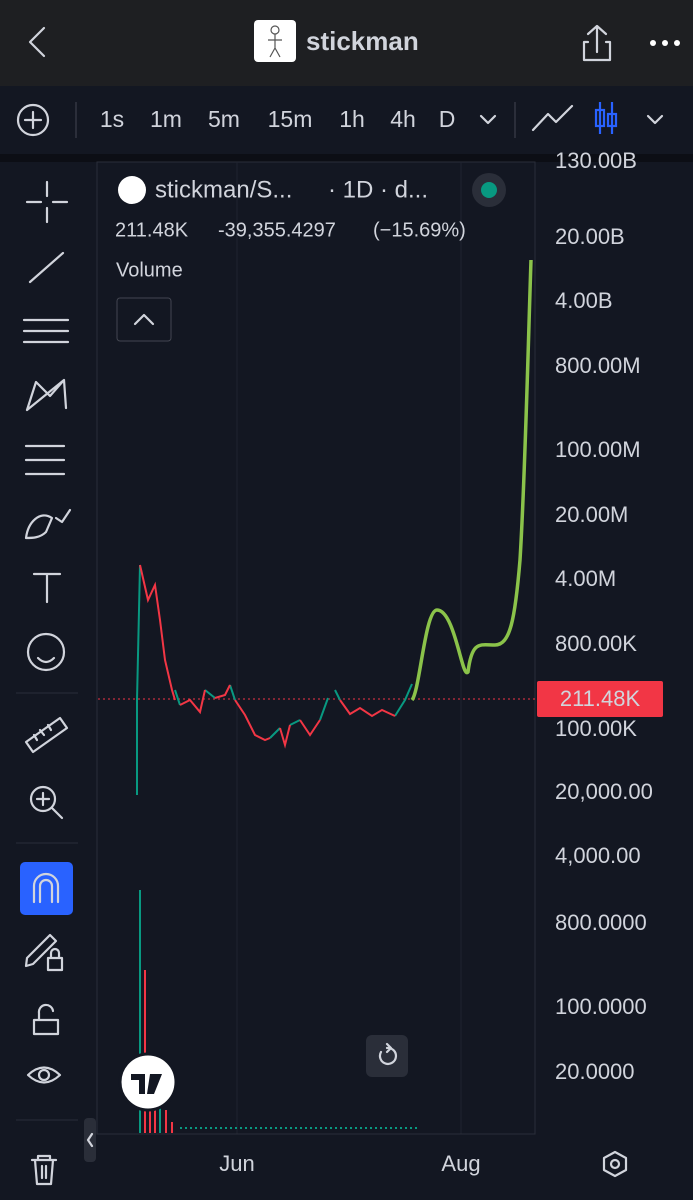 The width and height of the screenshot is (693, 1200). What do you see at coordinates (488, 119) in the screenshot?
I see `interval-dropdown` at bounding box center [488, 119].